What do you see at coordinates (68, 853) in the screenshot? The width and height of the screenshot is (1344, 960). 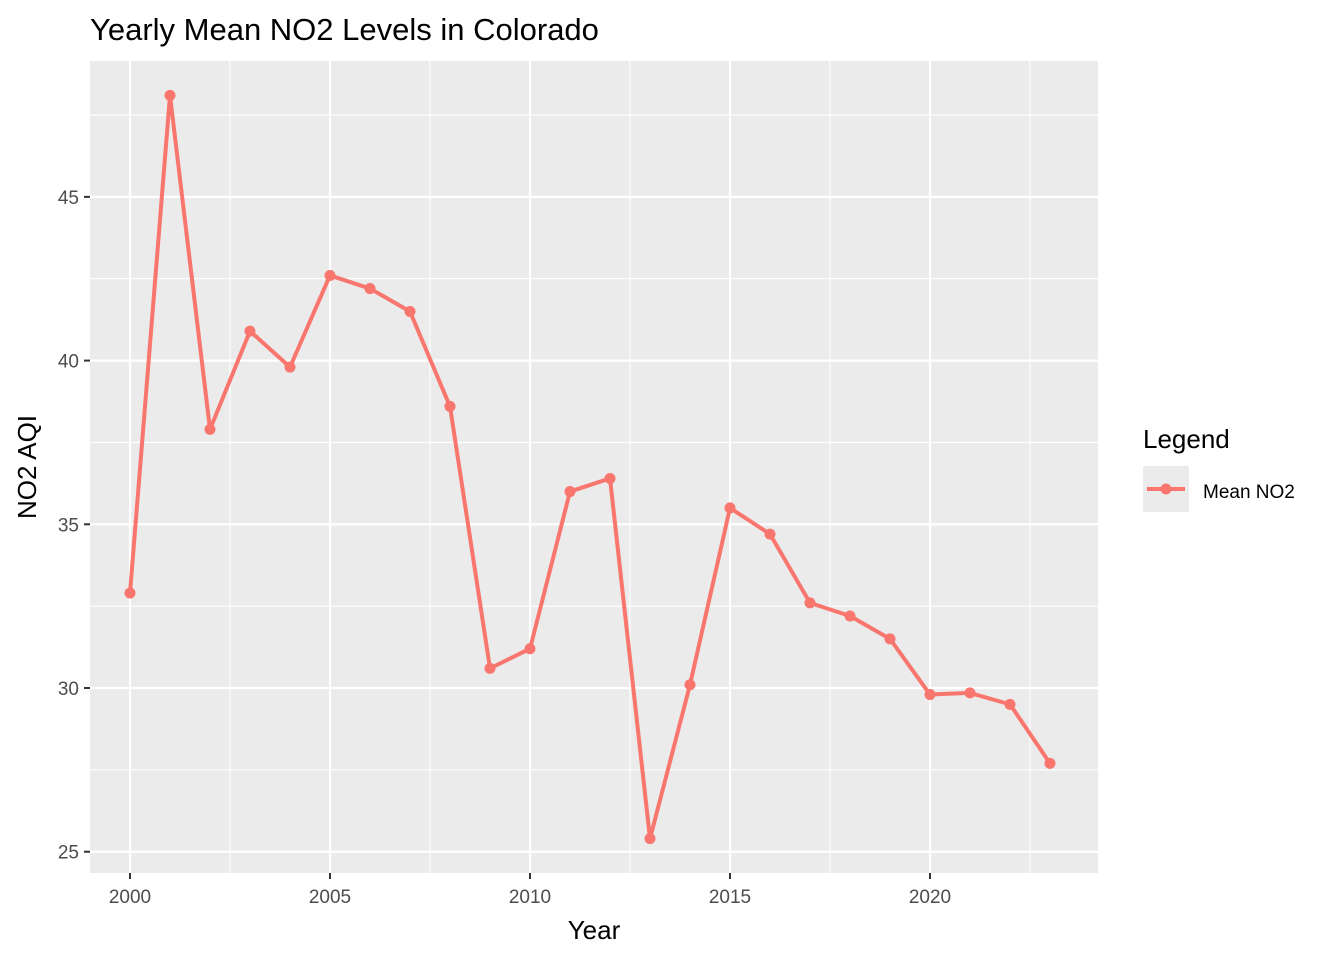 I see `y-tick-label: 25` at bounding box center [68, 853].